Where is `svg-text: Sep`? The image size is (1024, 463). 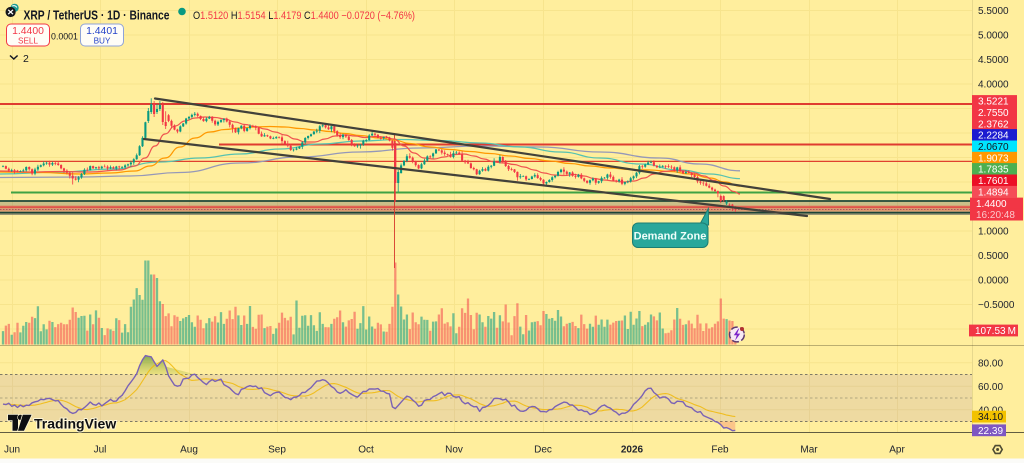 svg-text: Sep is located at coordinates (277, 450).